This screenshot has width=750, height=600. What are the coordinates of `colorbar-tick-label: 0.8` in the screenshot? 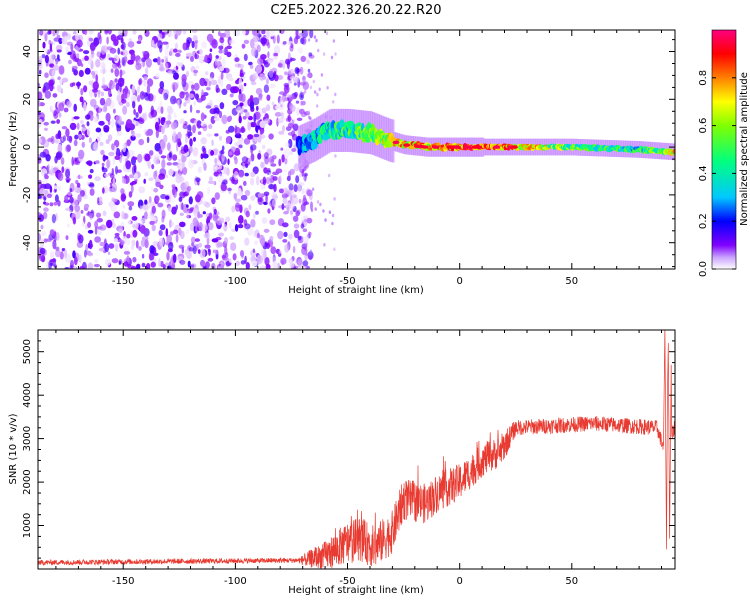 It's located at (703, 78).